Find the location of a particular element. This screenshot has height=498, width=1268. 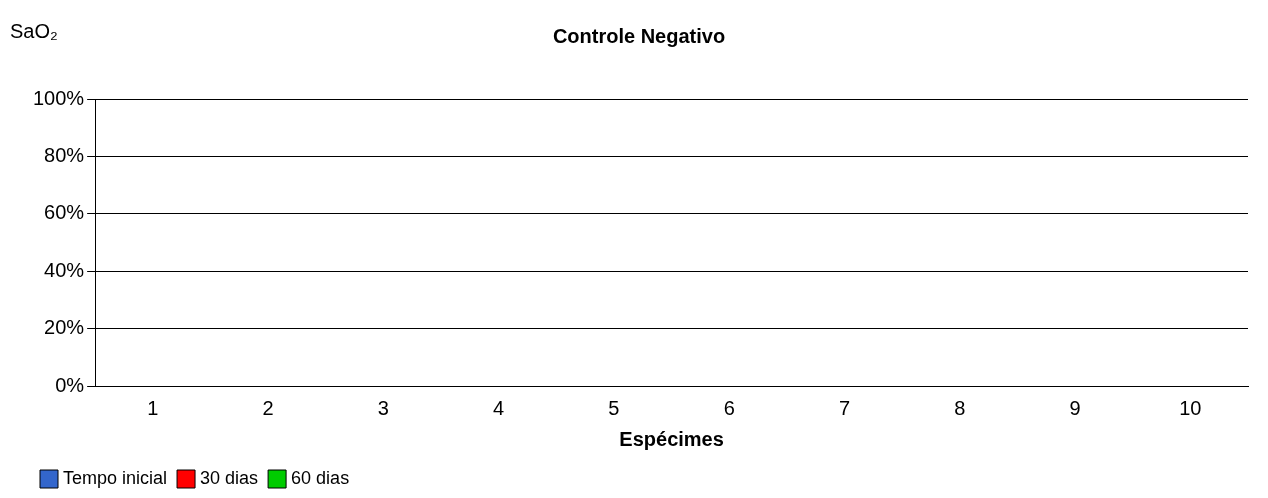

y-tick-label: 100% is located at coordinates (59, 97).